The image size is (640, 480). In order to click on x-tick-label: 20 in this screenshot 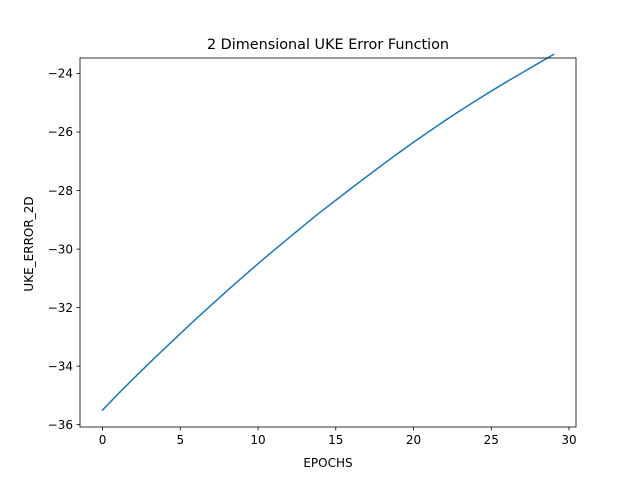, I will do `click(413, 440)`.